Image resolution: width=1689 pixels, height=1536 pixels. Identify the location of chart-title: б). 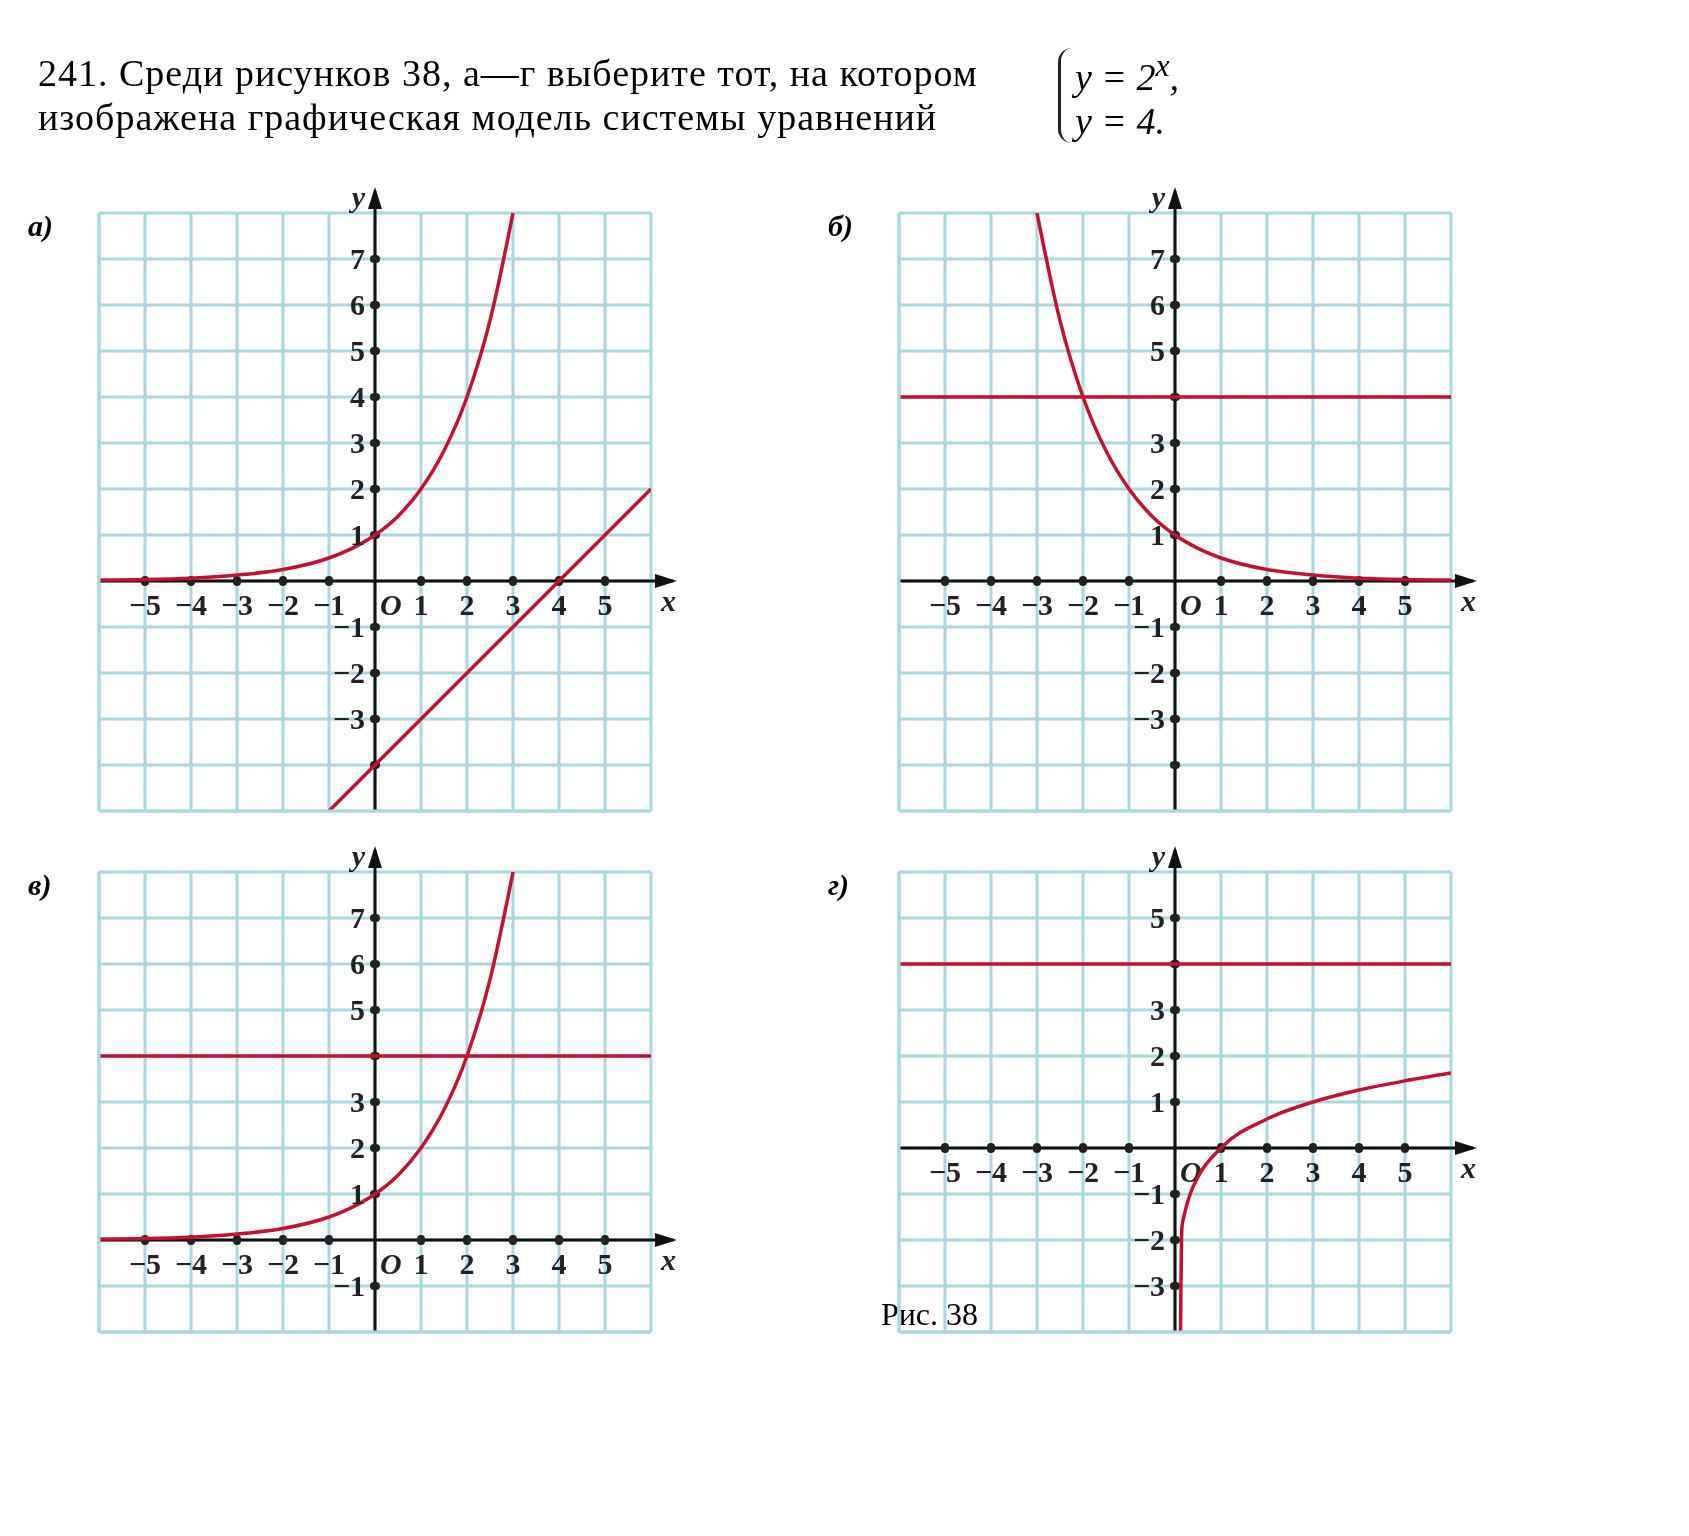
(841, 225).